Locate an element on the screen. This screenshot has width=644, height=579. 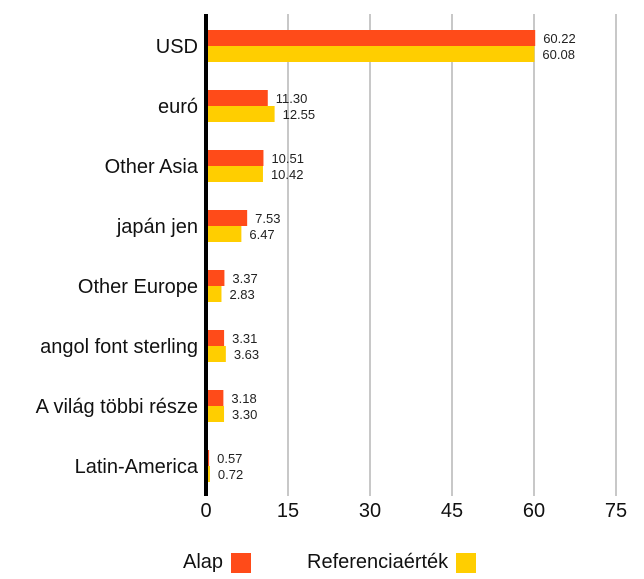
x-tick-label: 75 is located at coordinates (616, 511).